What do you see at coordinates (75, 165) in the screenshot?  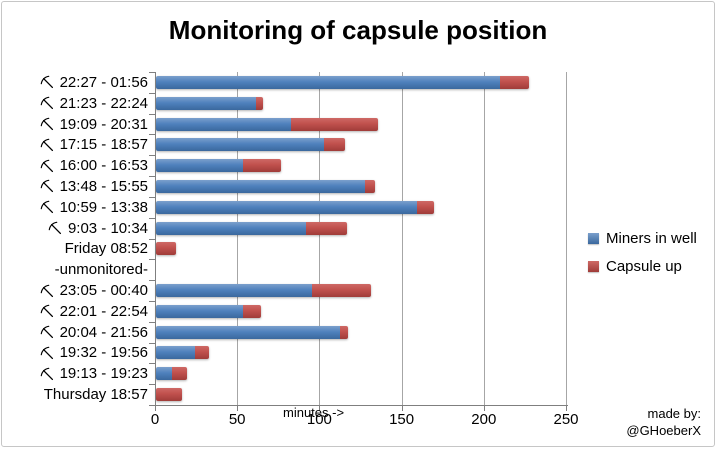 I see `category-row: 16:00 - 16:53` at bounding box center [75, 165].